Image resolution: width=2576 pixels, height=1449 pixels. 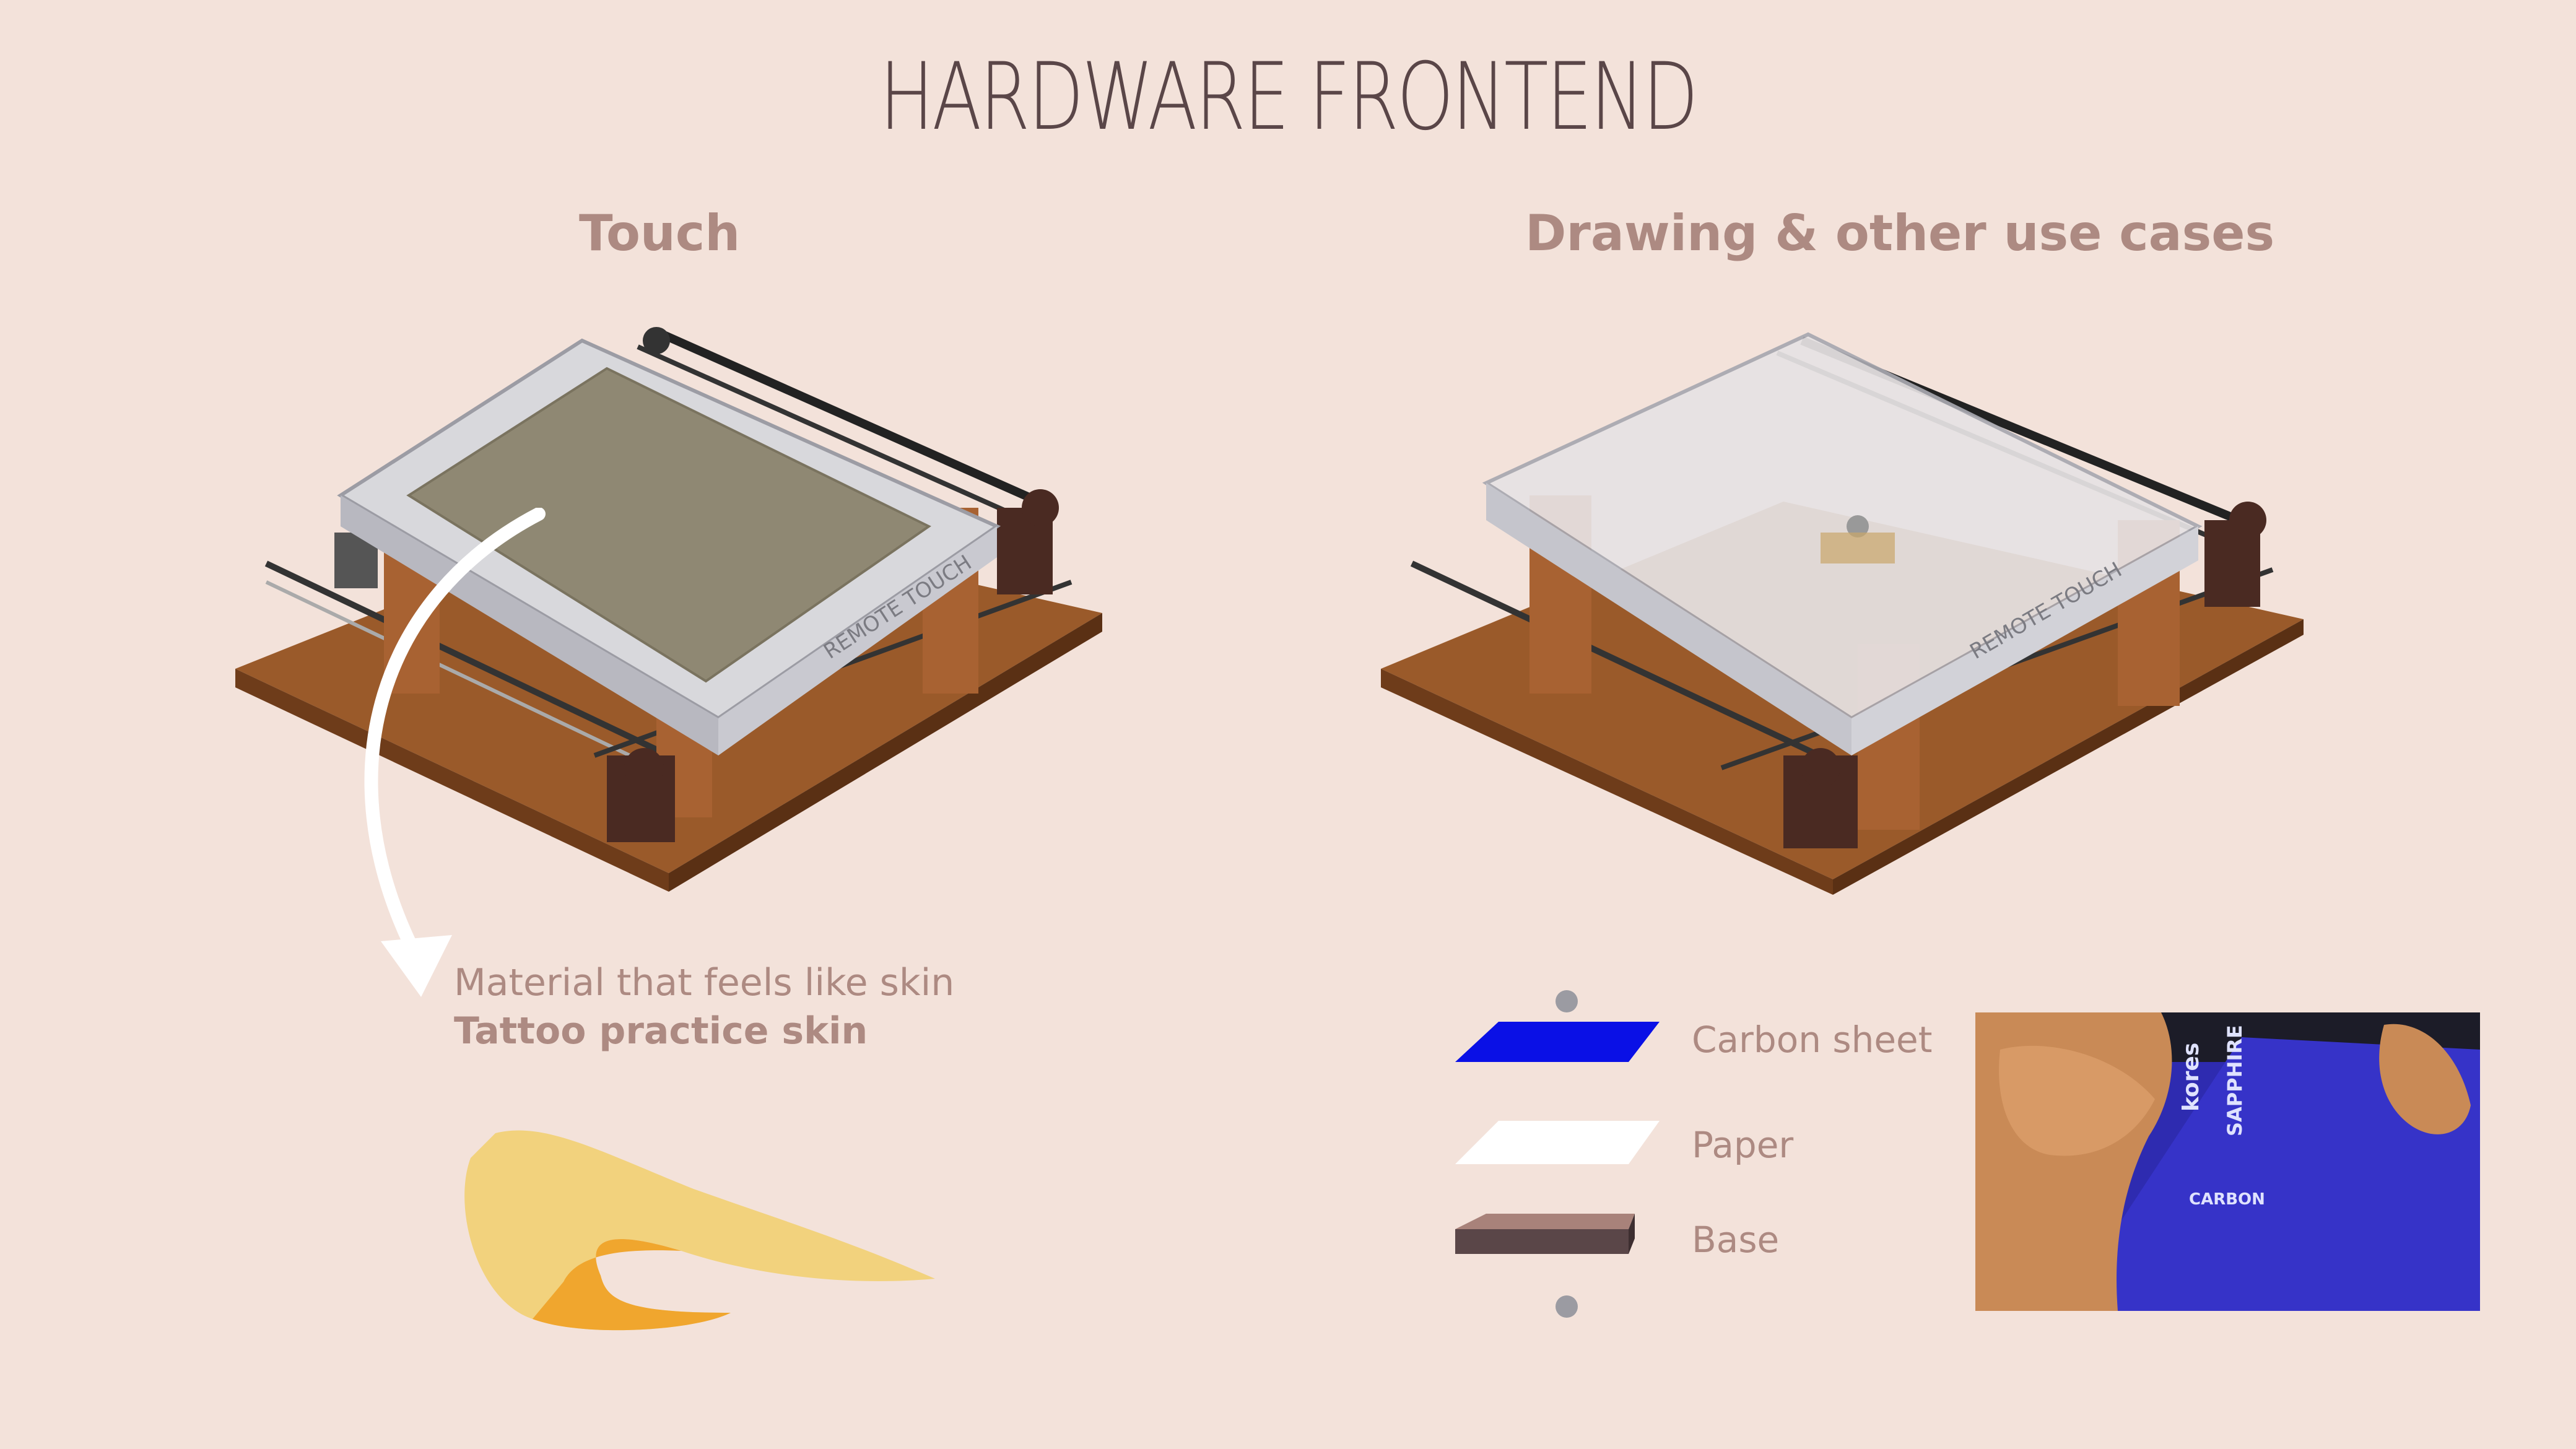 I want to click on carbon-sheet-layer, so click(x=1557, y=1042).